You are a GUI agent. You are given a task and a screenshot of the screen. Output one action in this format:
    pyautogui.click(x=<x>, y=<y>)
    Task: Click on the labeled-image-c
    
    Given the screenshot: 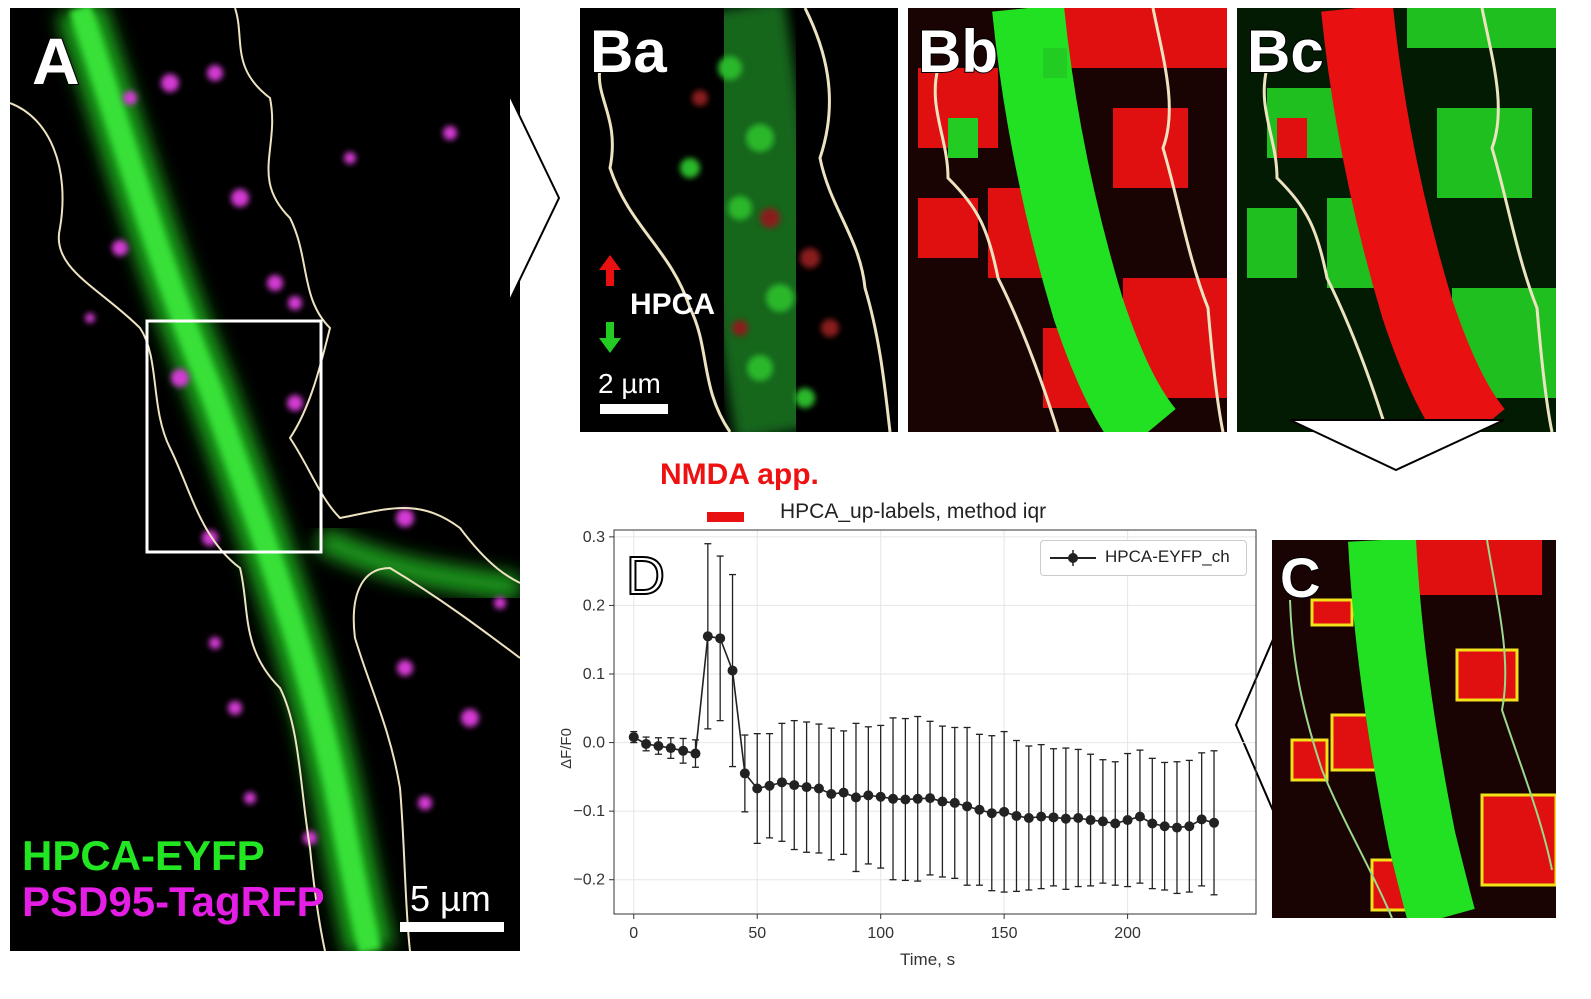 What is the action you would take?
    pyautogui.click(x=1414, y=729)
    